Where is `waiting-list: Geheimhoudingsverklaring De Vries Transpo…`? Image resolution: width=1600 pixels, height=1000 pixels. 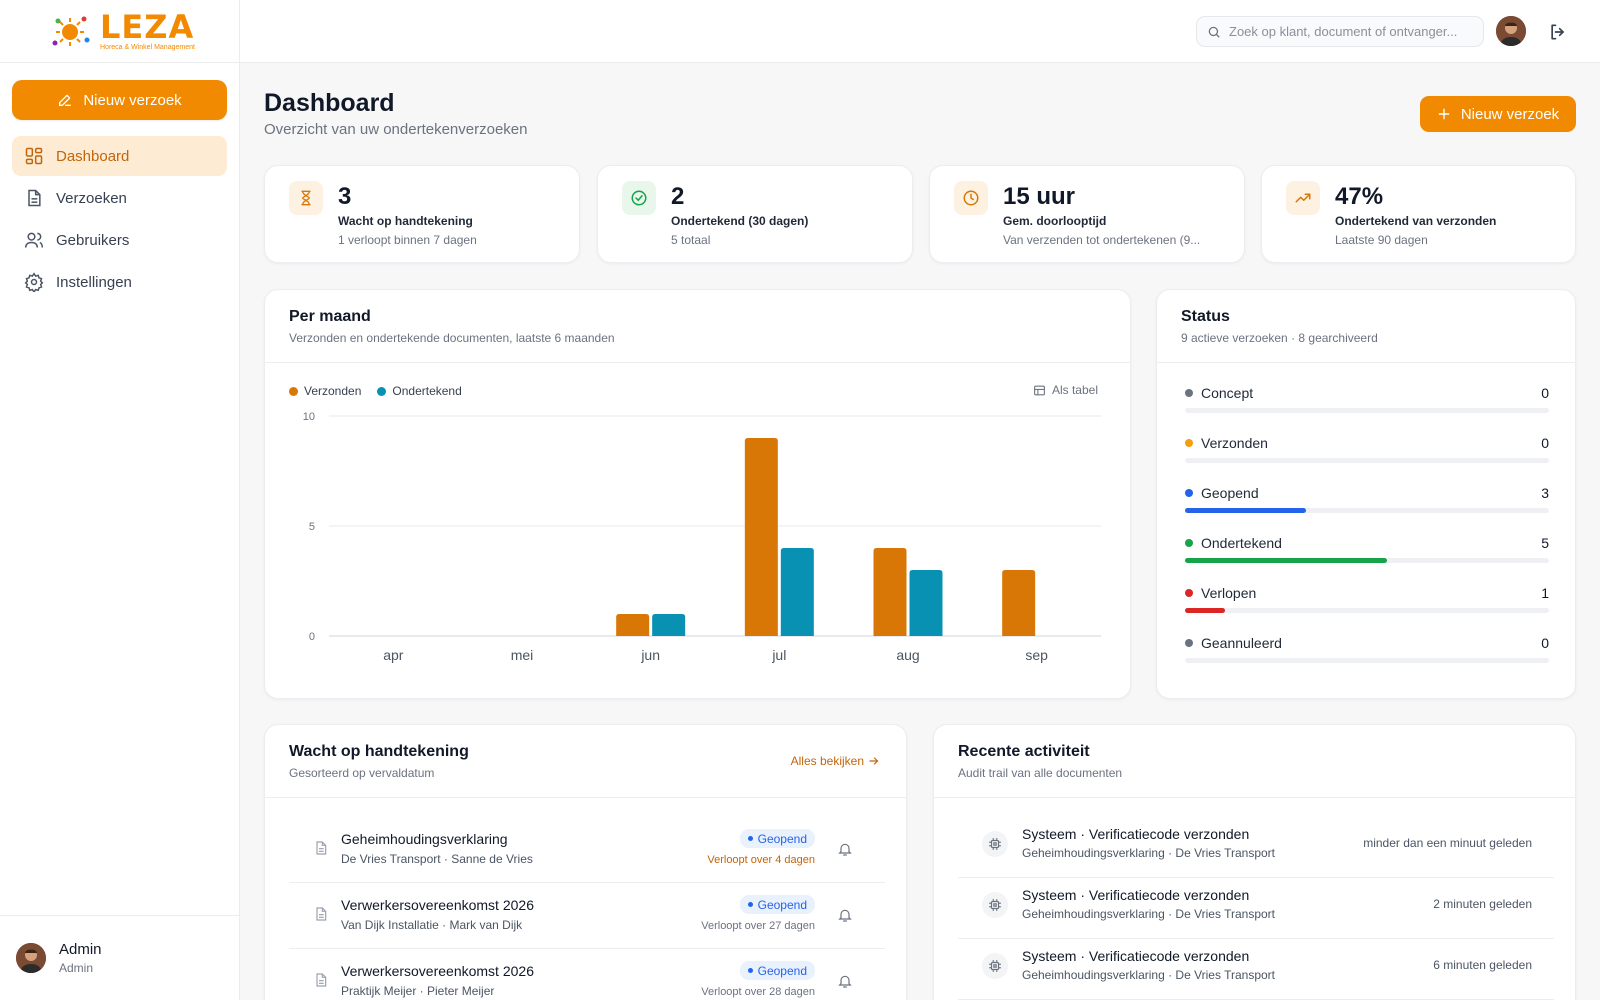
waiting-list: Geheimhoudingsverklaring De Vries Transpo… is located at coordinates (587, 908).